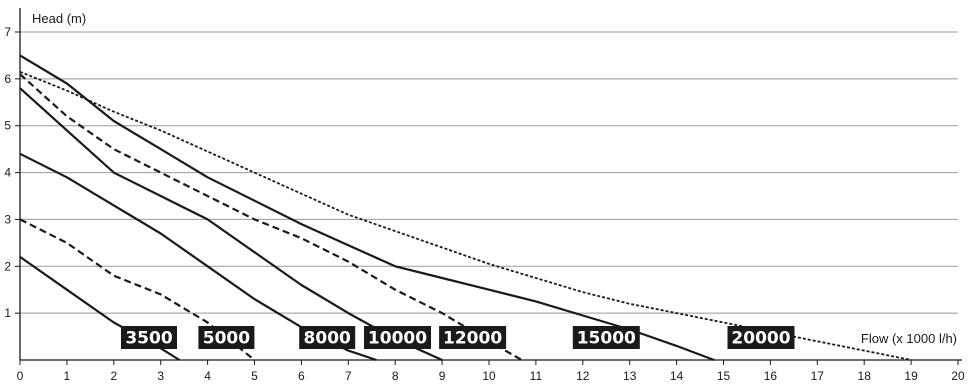 This screenshot has width=975, height=390. I want to click on x-tick-label: 19, so click(911, 376).